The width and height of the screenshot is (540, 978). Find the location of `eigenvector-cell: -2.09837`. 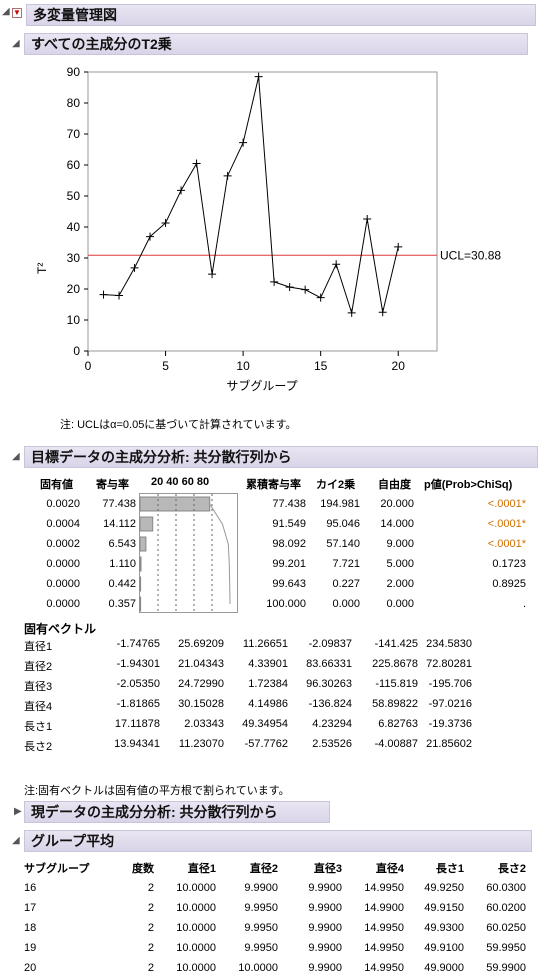

eigenvector-cell: -2.09837 is located at coordinates (330, 644).